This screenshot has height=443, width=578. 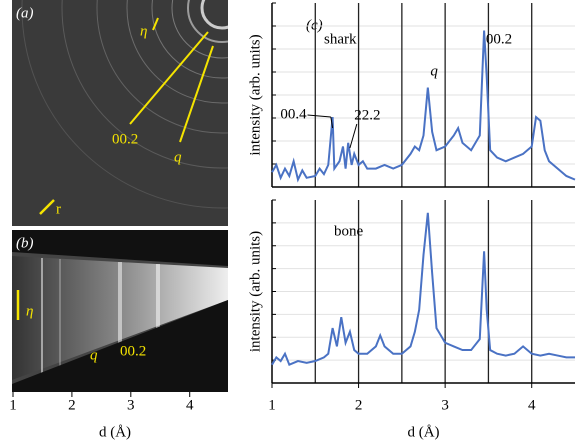 I want to click on annotation: 00.4, so click(x=293, y=114).